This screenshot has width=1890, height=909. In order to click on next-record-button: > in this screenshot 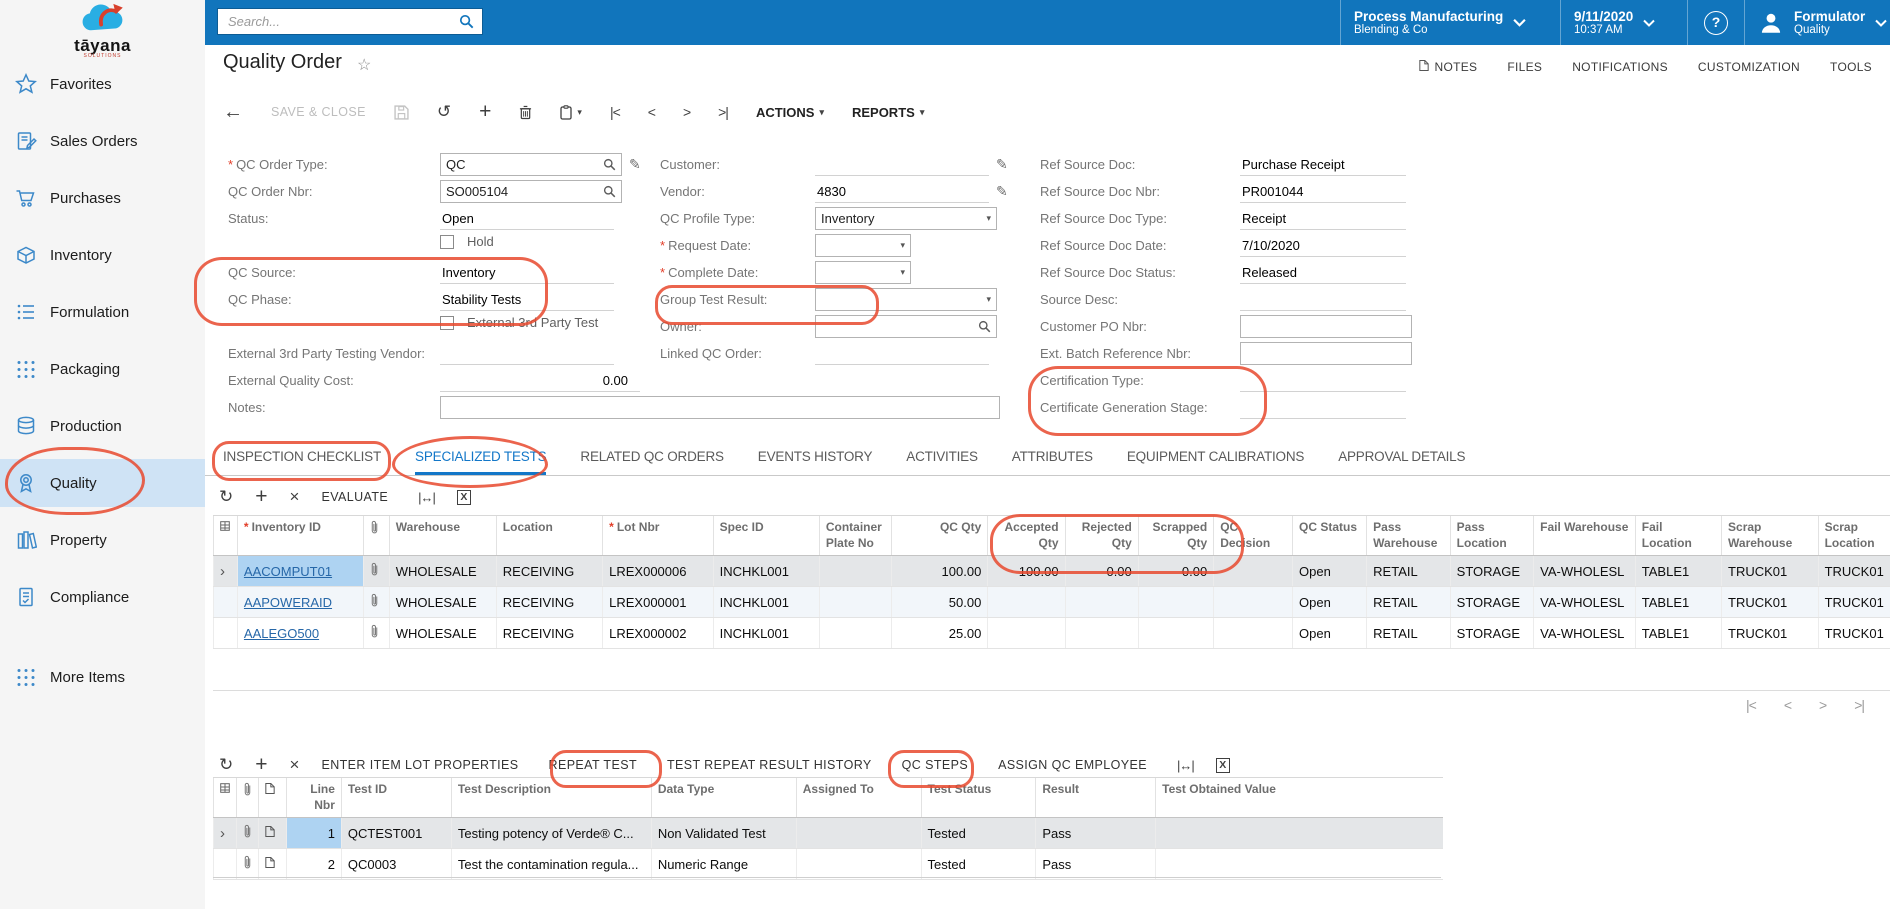, I will do `click(686, 112)`.